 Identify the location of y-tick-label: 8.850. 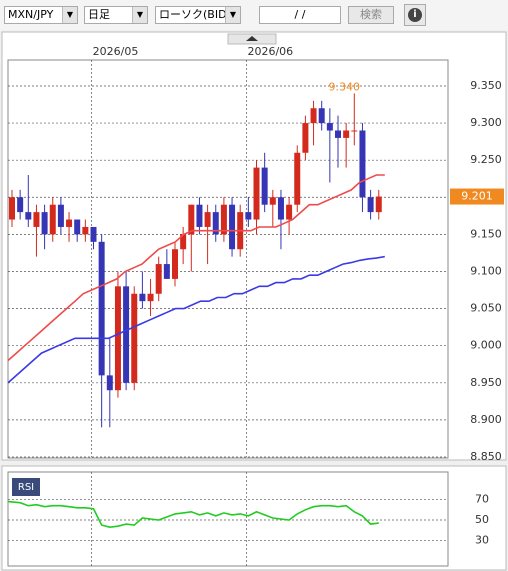
(486, 456).